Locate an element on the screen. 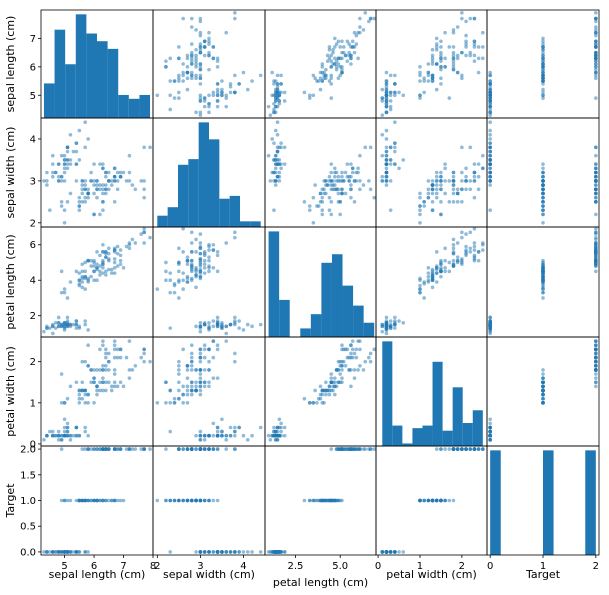 This screenshot has width=609, height=595. y-axis-label: sepal width (cm) is located at coordinates (10, 173).